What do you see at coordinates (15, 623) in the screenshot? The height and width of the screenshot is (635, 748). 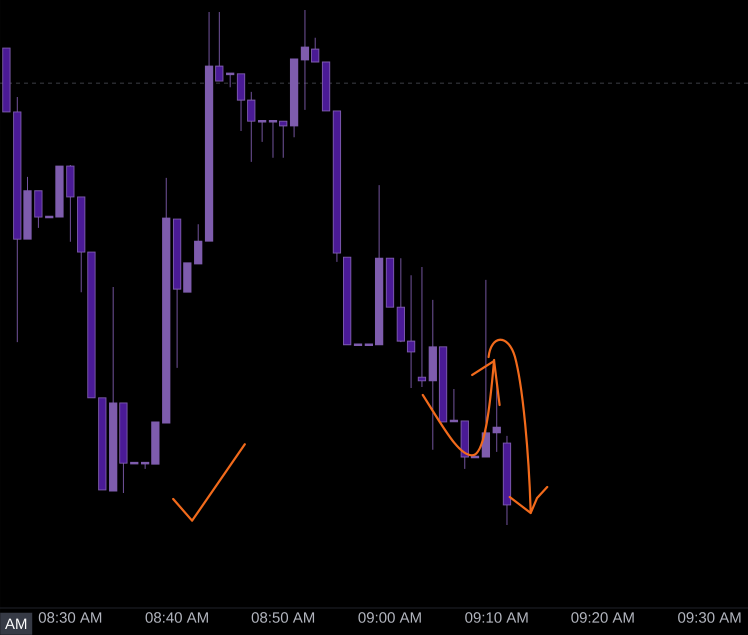 I see `text: AM` at bounding box center [15, 623].